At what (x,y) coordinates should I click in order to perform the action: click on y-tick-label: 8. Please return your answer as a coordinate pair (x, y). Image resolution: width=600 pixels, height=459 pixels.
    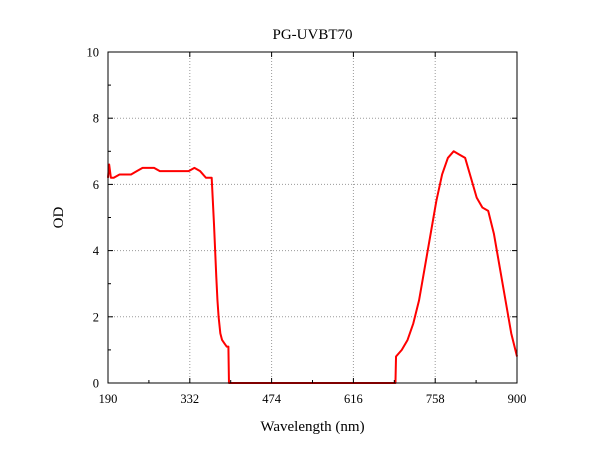
    Looking at the image, I should click on (96, 119).